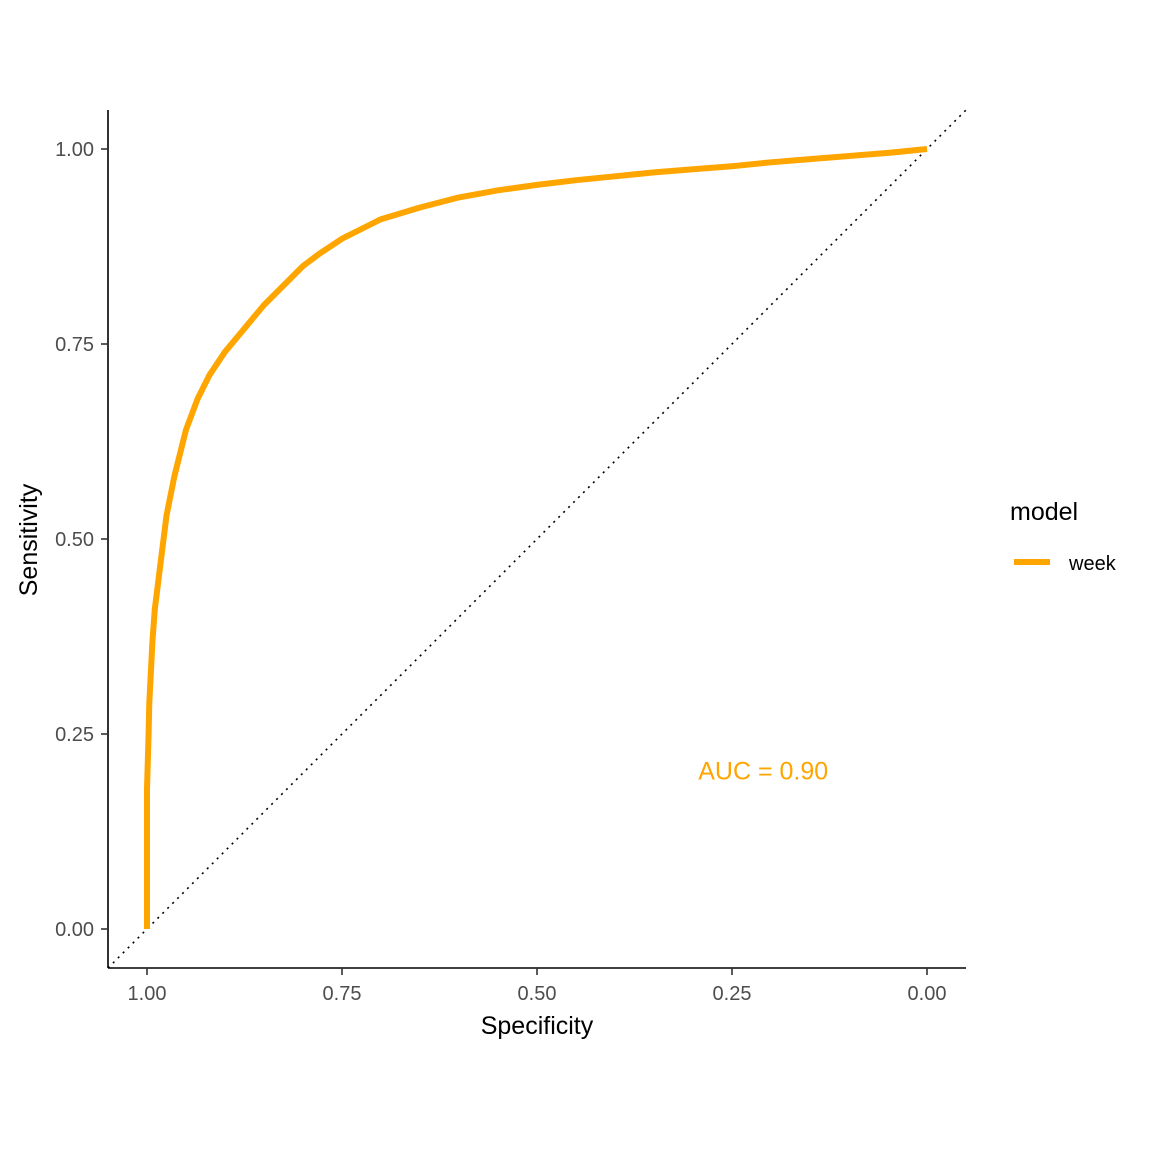 Image resolution: width=1152 pixels, height=1152 pixels. Describe the element at coordinates (147, 994) in the screenshot. I see `x-tick-label: 1.00` at that location.